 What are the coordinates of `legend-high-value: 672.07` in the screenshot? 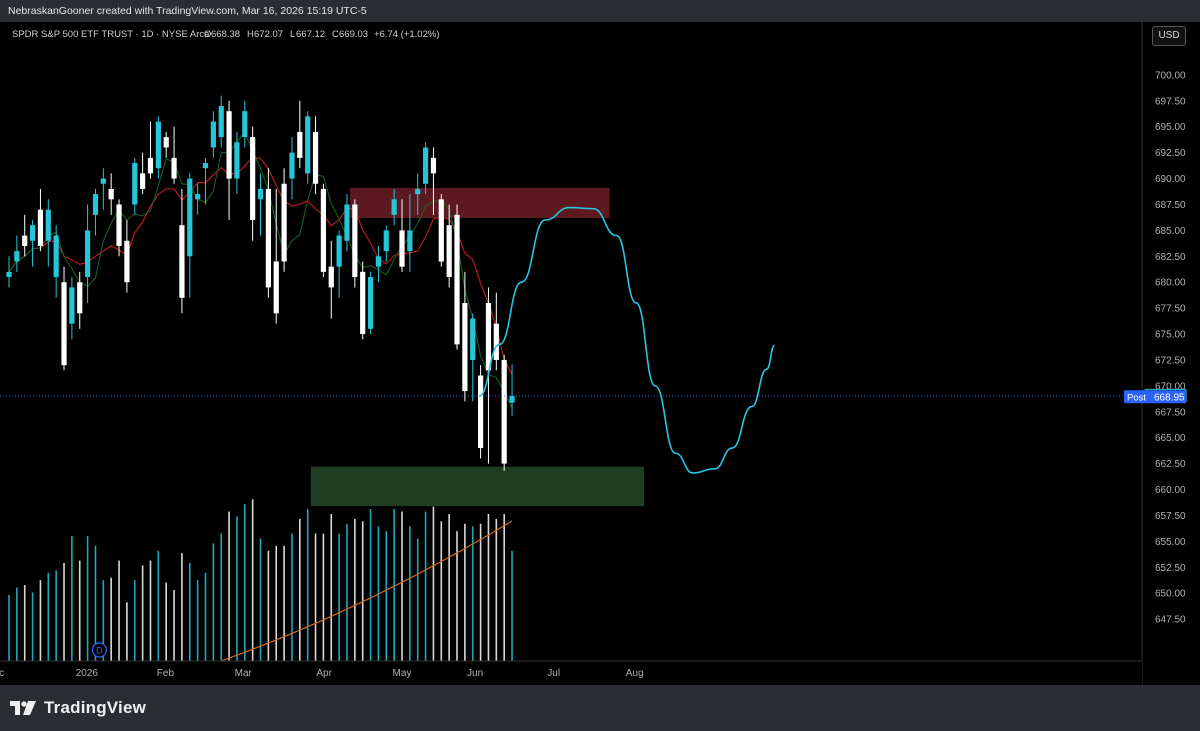 It's located at (268, 34).